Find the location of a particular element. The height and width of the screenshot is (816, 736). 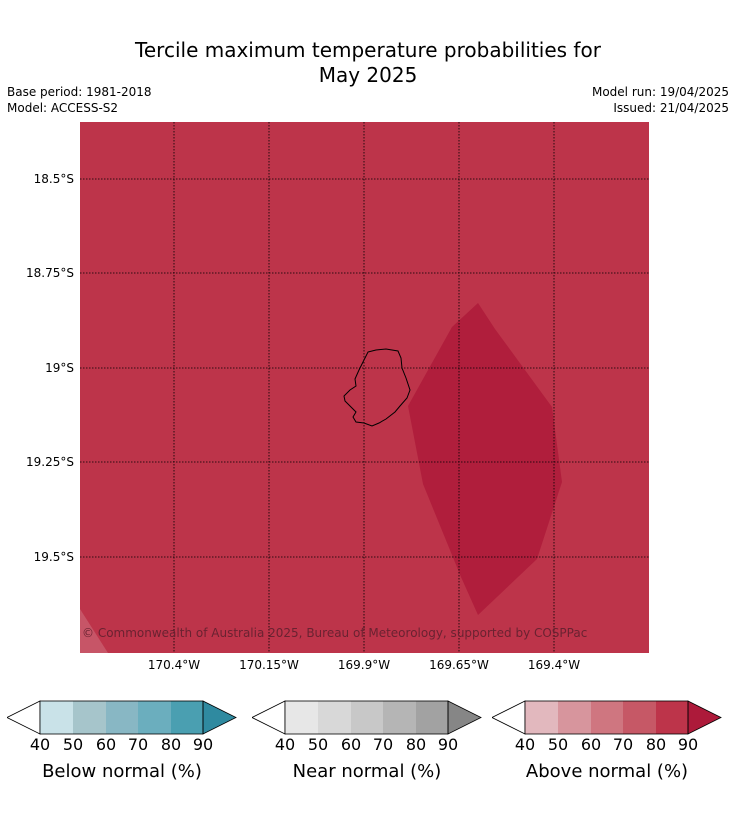

above-normal-colorbar-graphic is located at coordinates (607, 717).